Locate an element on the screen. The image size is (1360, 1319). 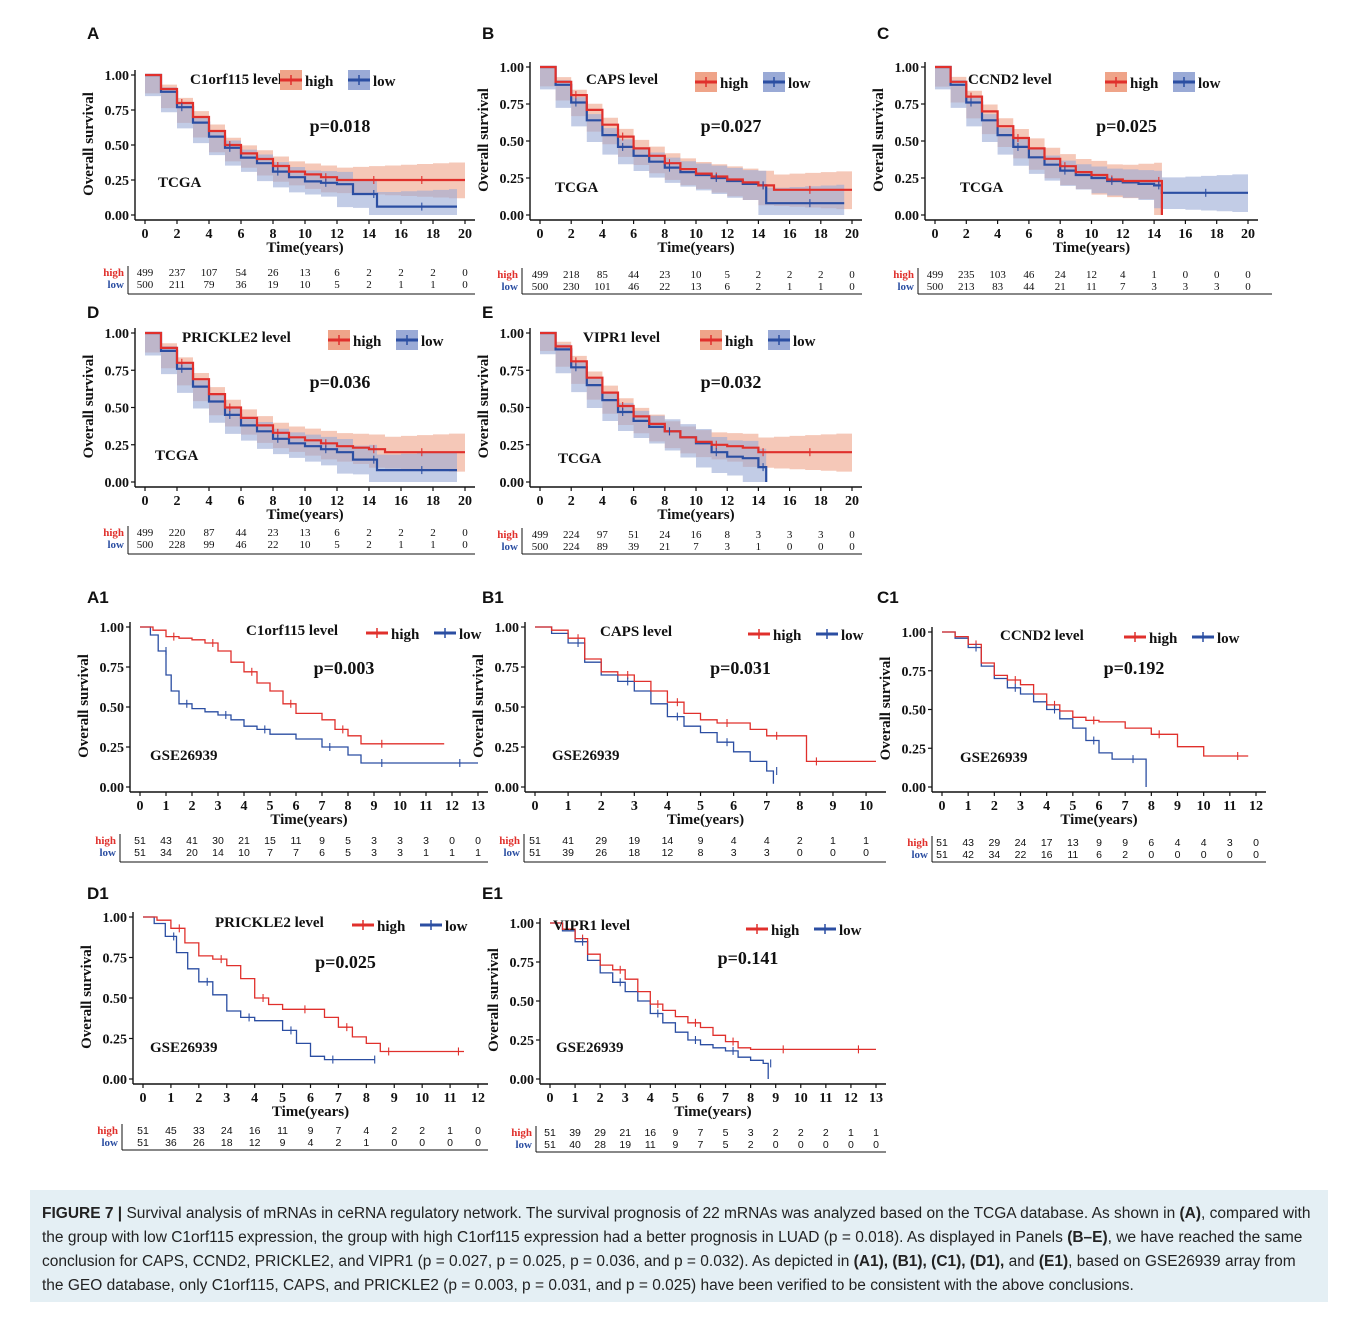
panel-letter: E1 is located at coordinates (492, 893).